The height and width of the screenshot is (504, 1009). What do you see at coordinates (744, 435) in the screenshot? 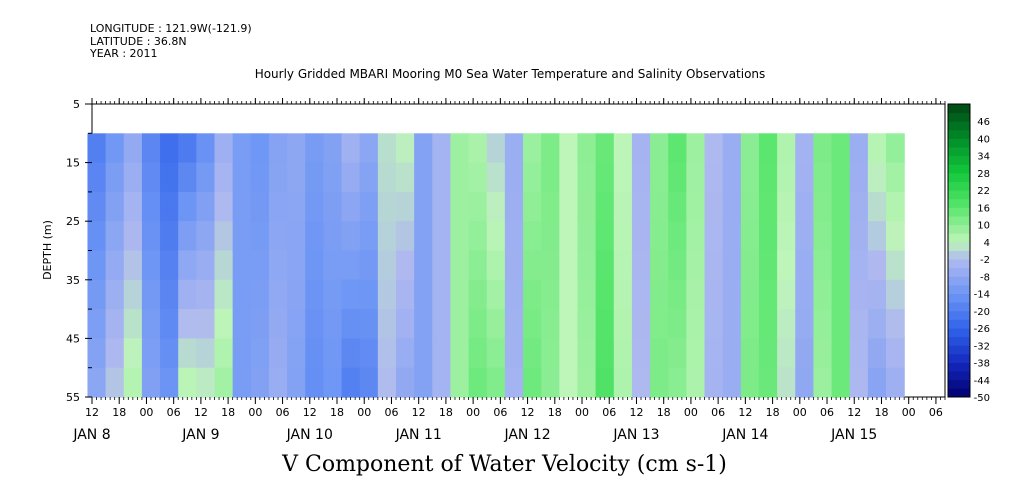
I see `x-day-label: JAN 14` at bounding box center [744, 435].